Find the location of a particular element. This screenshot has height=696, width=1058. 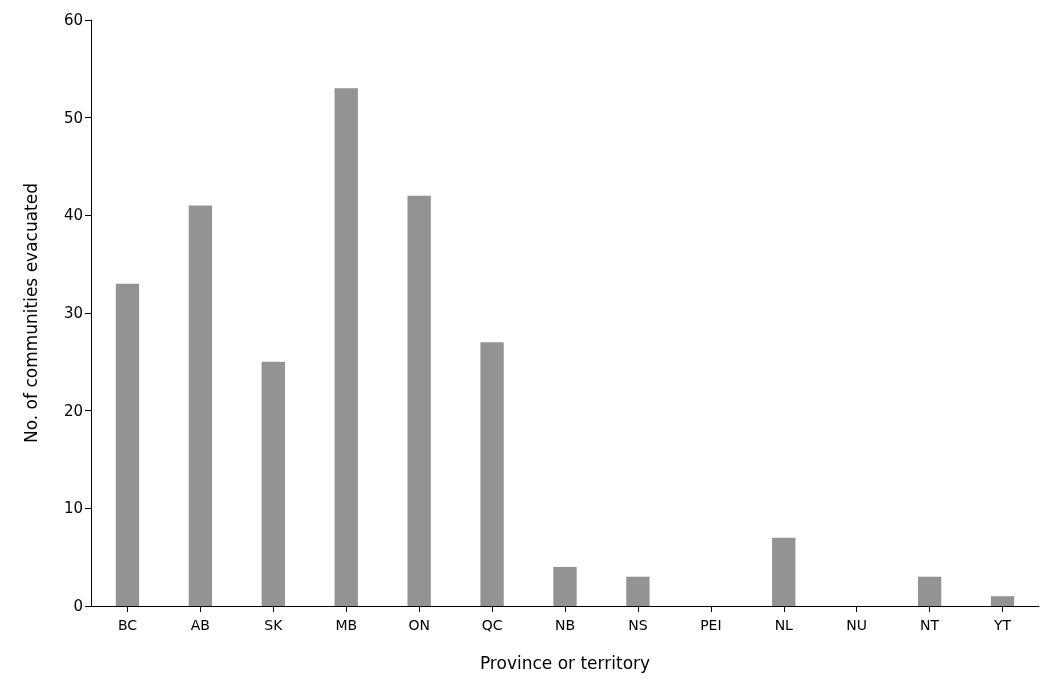

x-tick-label: PEI is located at coordinates (711, 625).